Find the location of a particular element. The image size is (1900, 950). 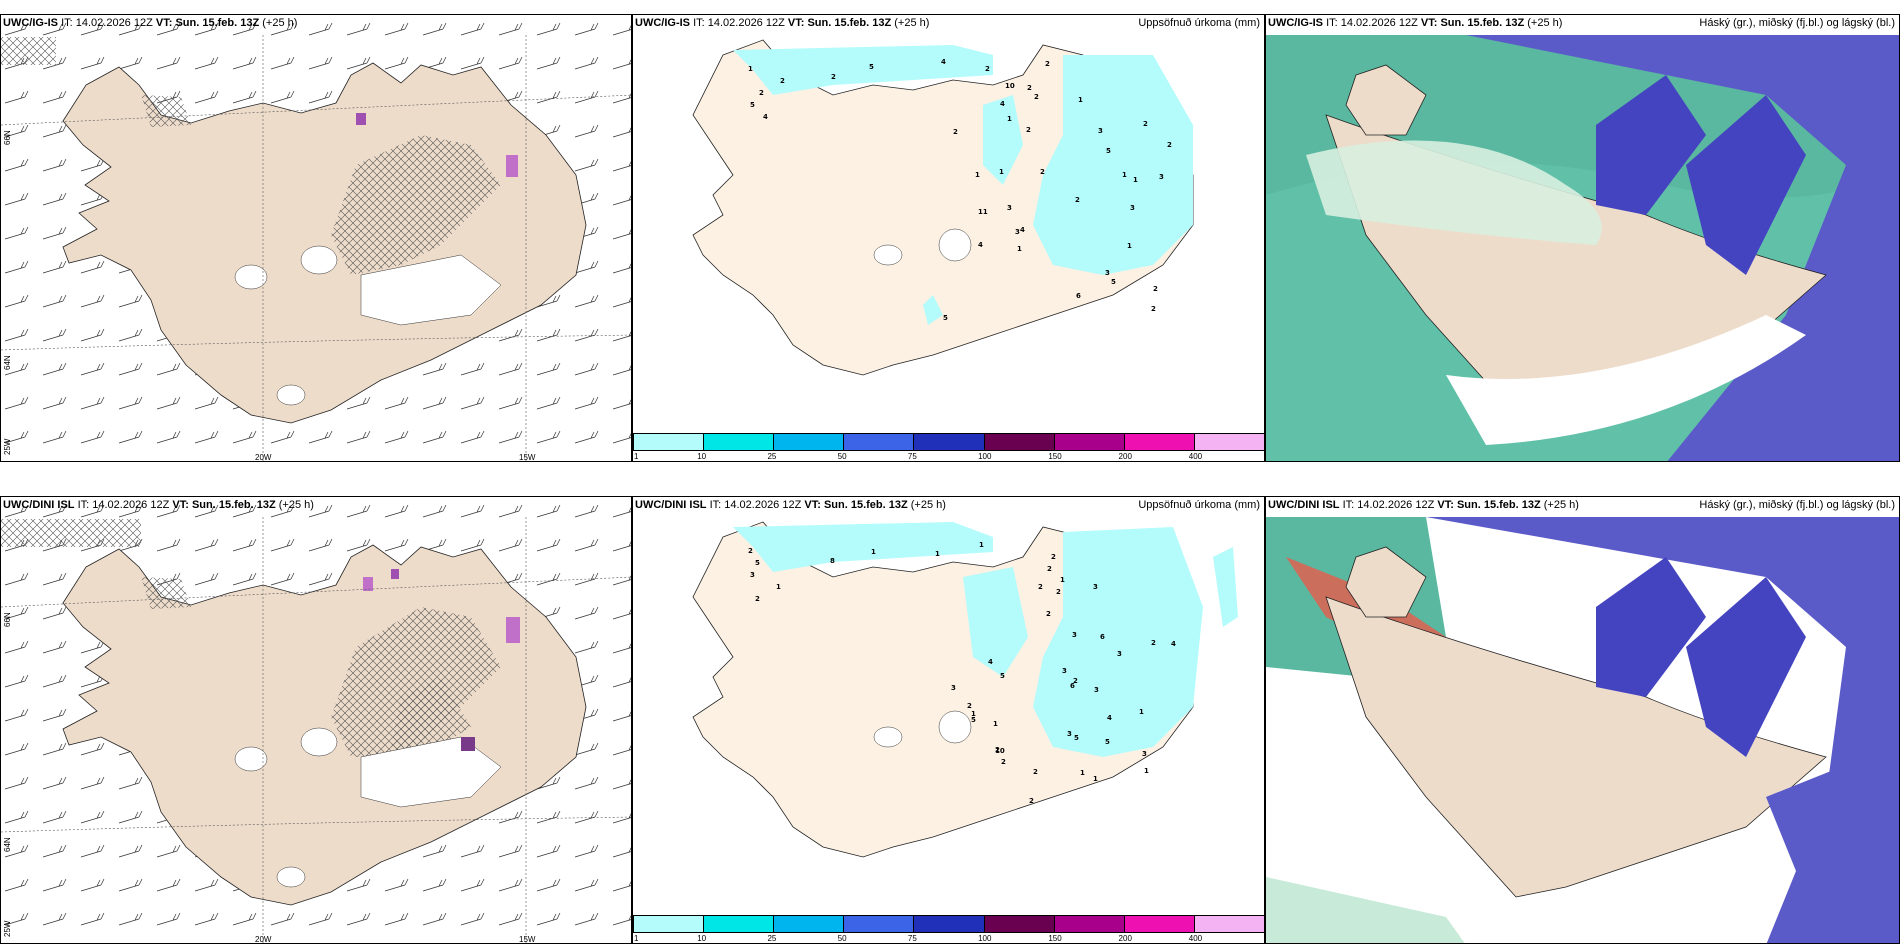

lat-label-64n: 64N is located at coordinates (7, 362).